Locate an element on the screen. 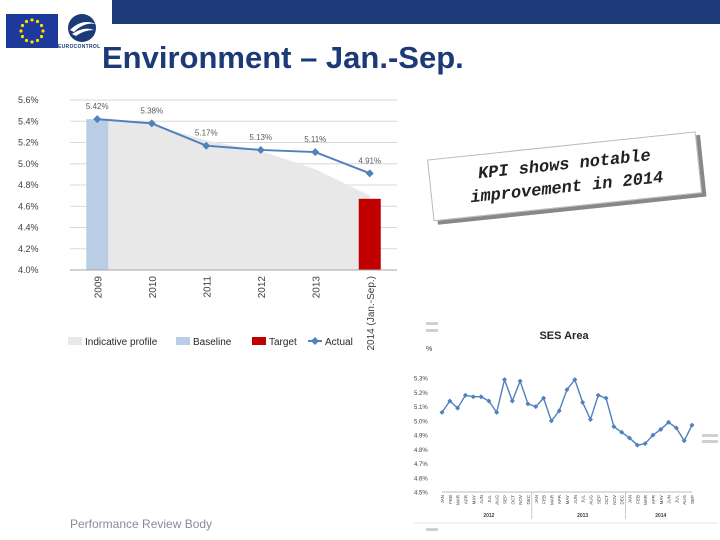 The height and width of the screenshot is (540, 720). ses-y-axis-label: % is located at coordinates (429, 349).